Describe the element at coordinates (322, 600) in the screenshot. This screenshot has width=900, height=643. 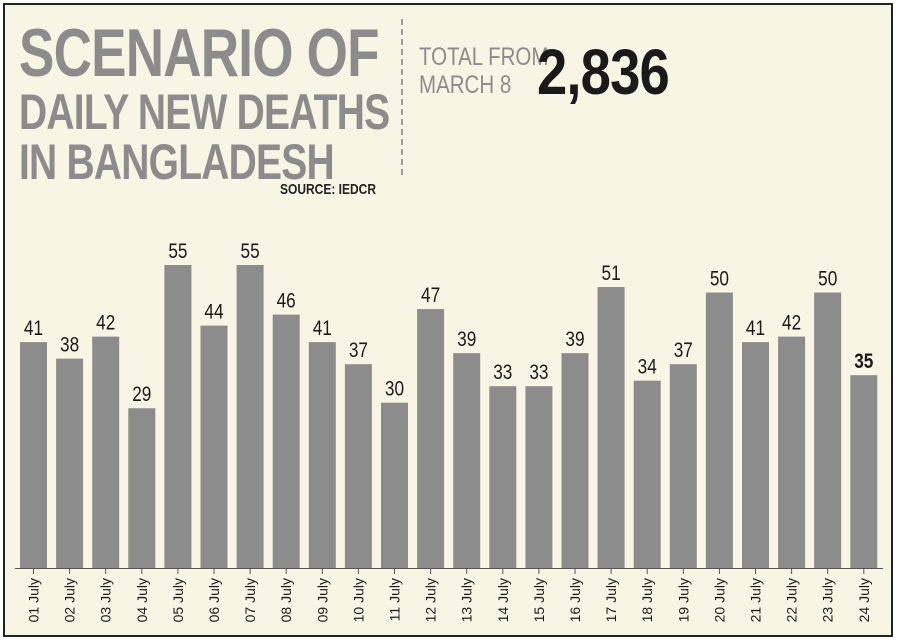
I see `category-label-9: 09 July` at that location.